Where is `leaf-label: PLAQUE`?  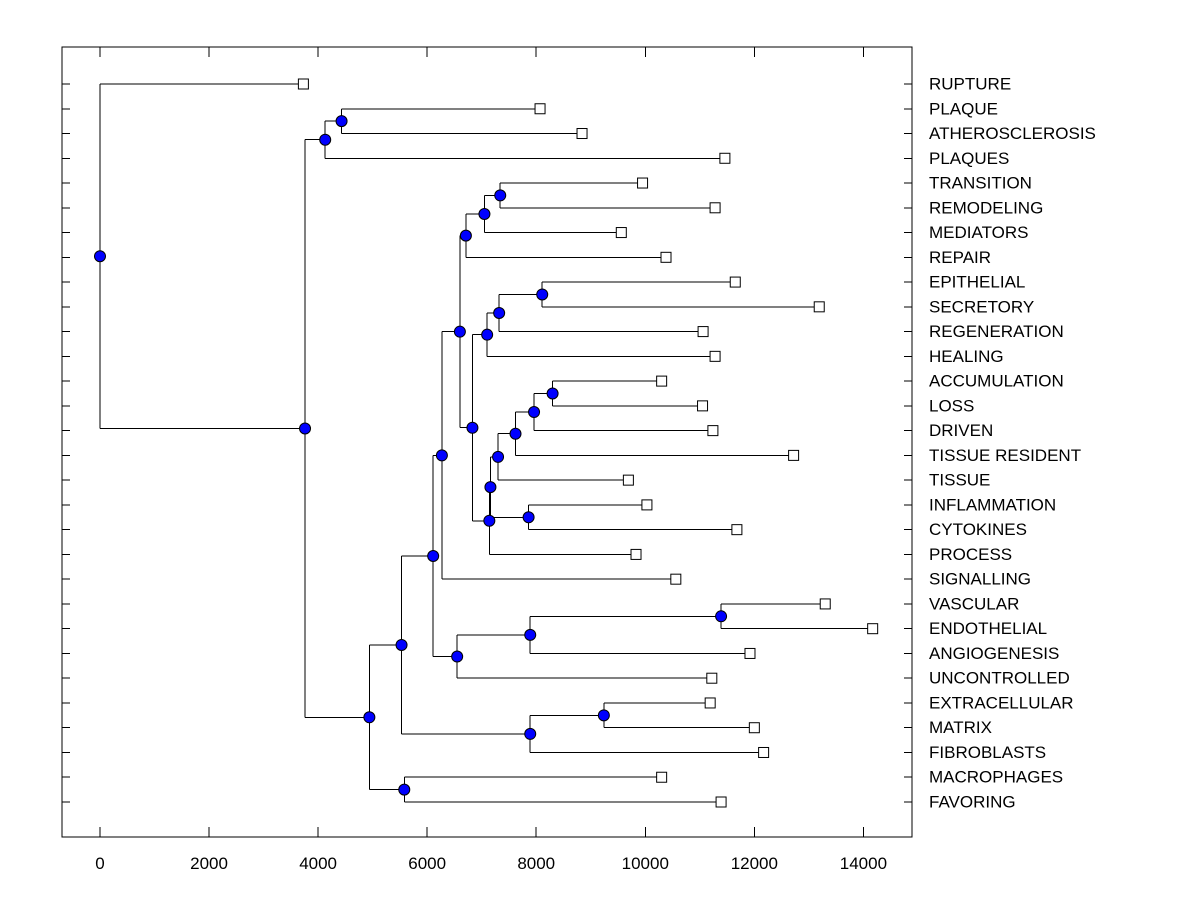
leaf-label: PLAQUE is located at coordinates (963, 108).